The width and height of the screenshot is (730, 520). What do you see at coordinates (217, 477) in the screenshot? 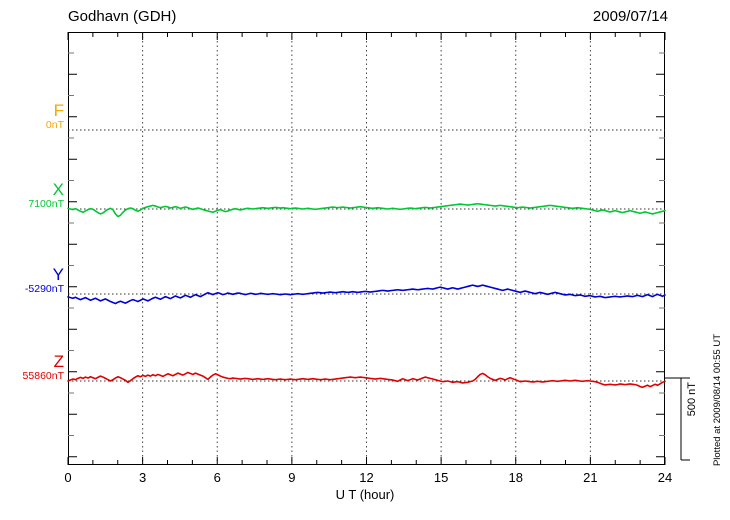
I see `x-tick-label-6: 6` at bounding box center [217, 477].